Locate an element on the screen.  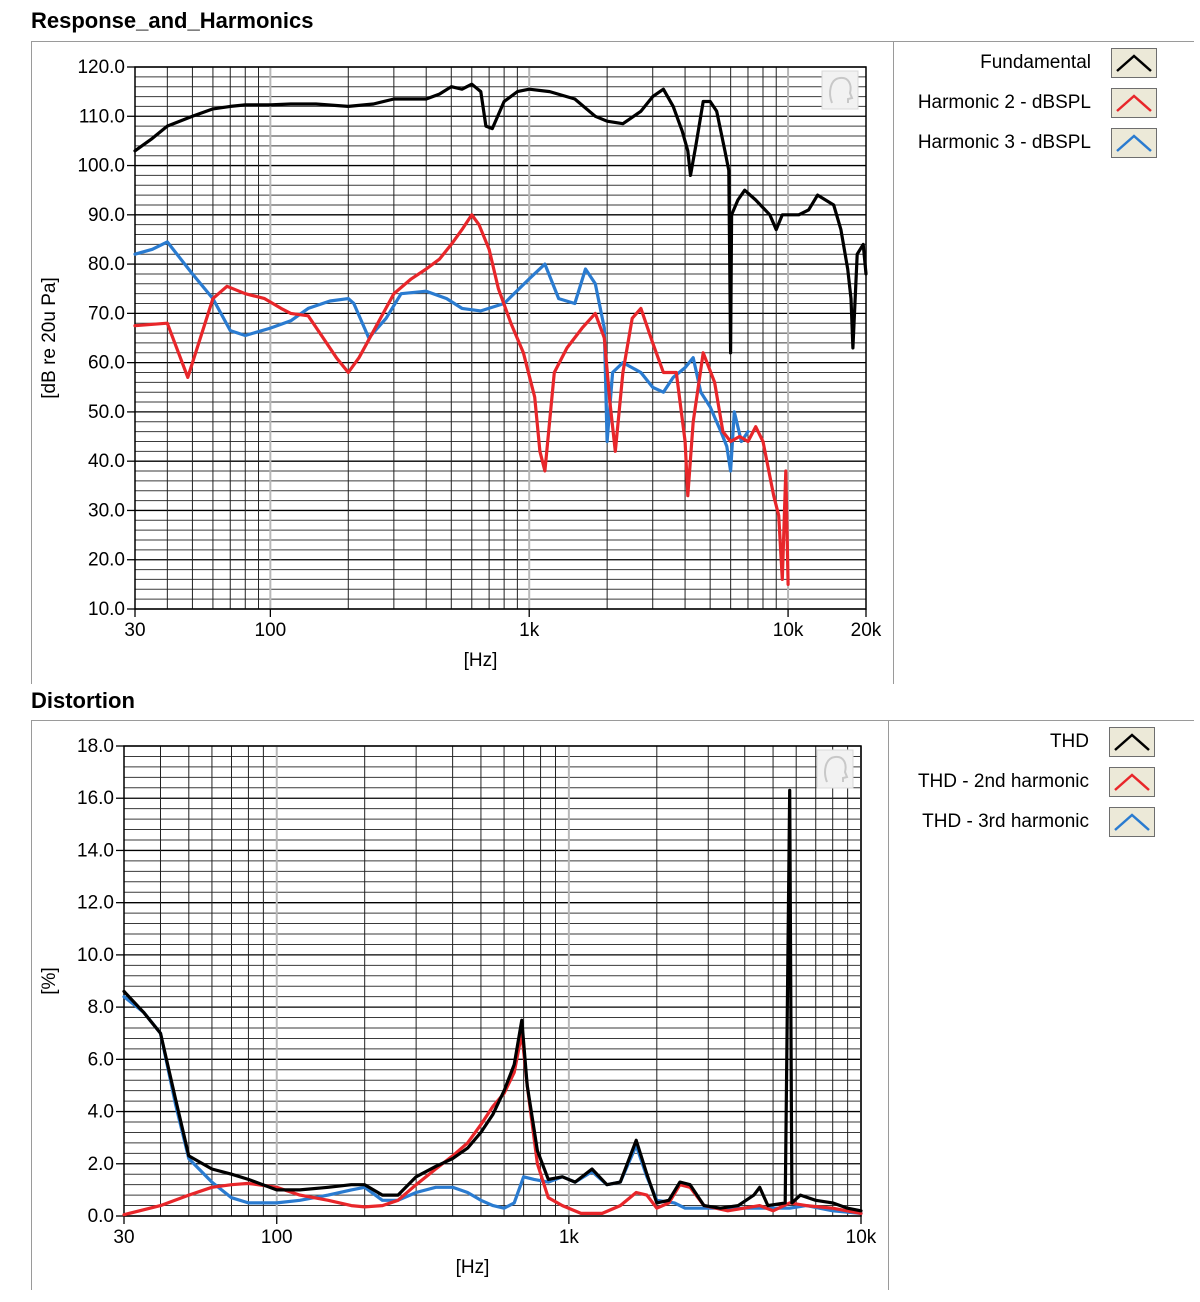
y-tick-label: 16.0 is located at coordinates (95, 798).